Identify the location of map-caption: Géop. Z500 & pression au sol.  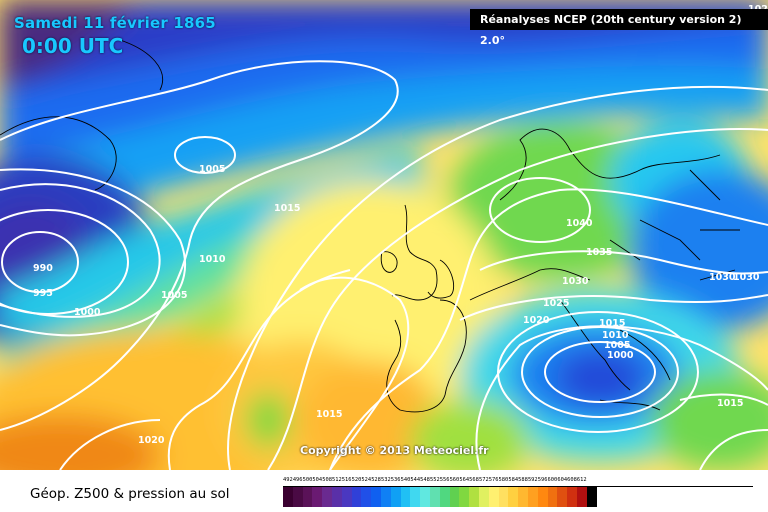
(130, 494).